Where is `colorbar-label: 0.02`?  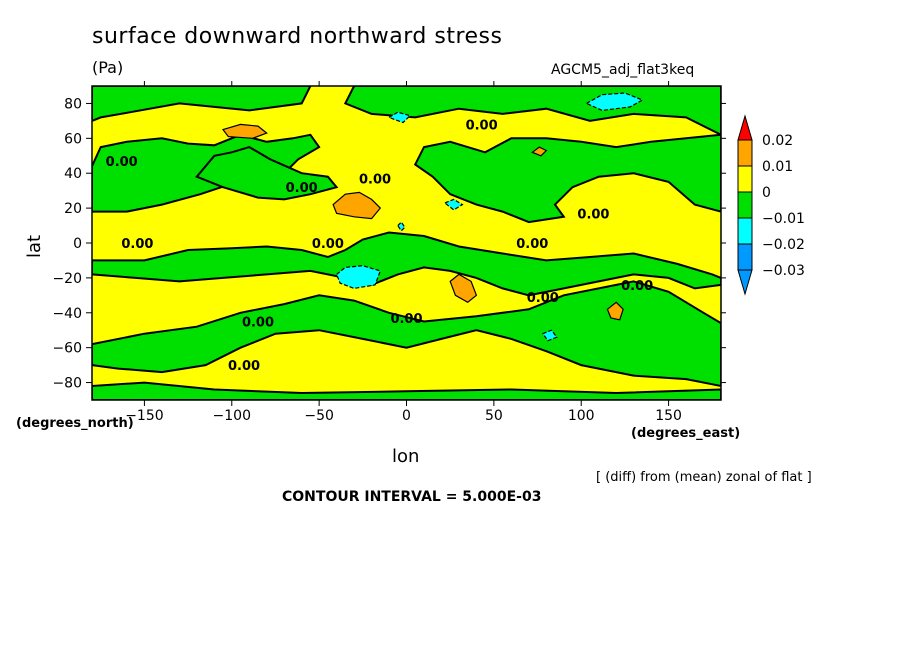 colorbar-label: 0.02 is located at coordinates (777, 141).